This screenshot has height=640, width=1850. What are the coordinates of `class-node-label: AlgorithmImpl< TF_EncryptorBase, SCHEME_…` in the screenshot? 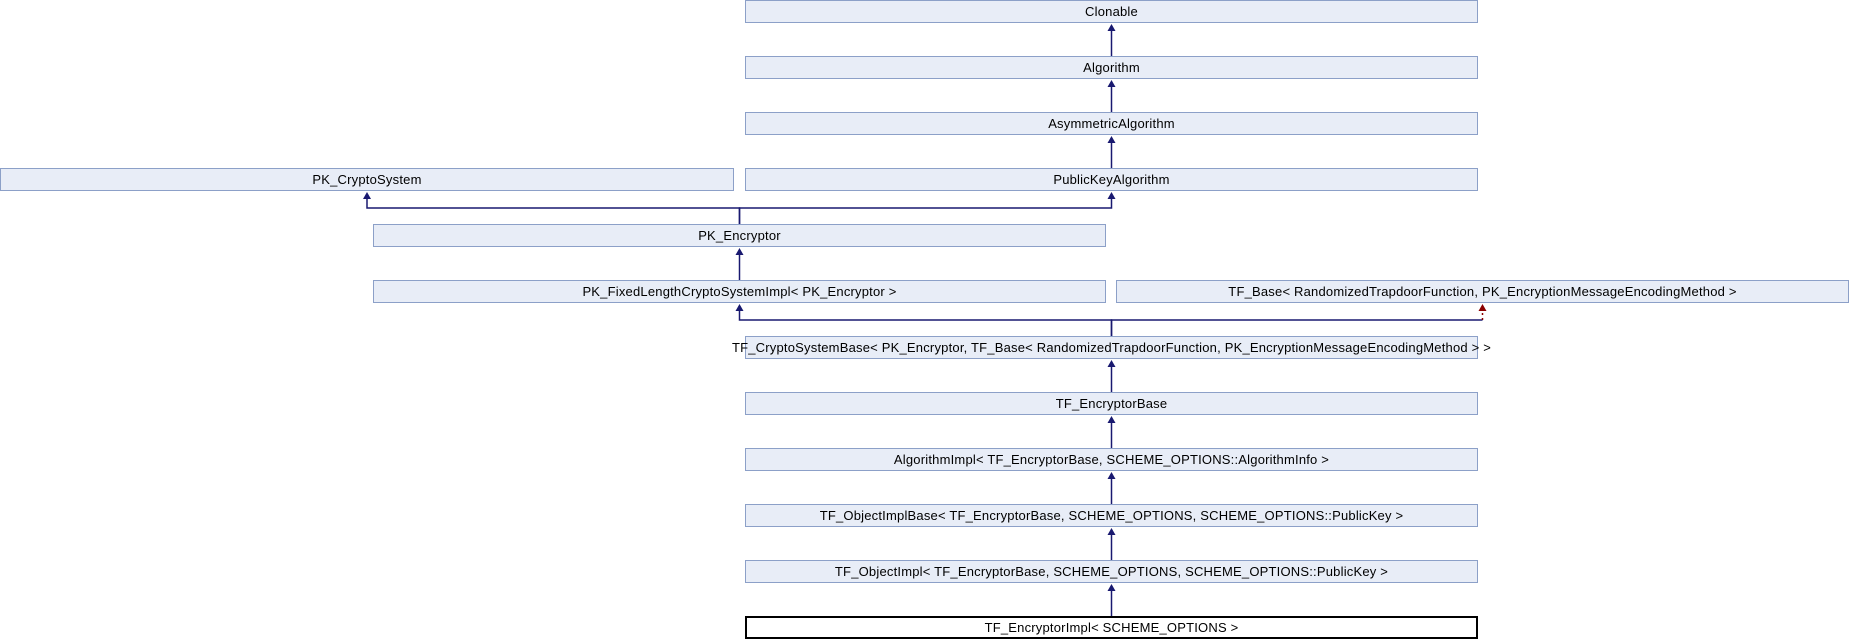 It's located at (1111, 459).